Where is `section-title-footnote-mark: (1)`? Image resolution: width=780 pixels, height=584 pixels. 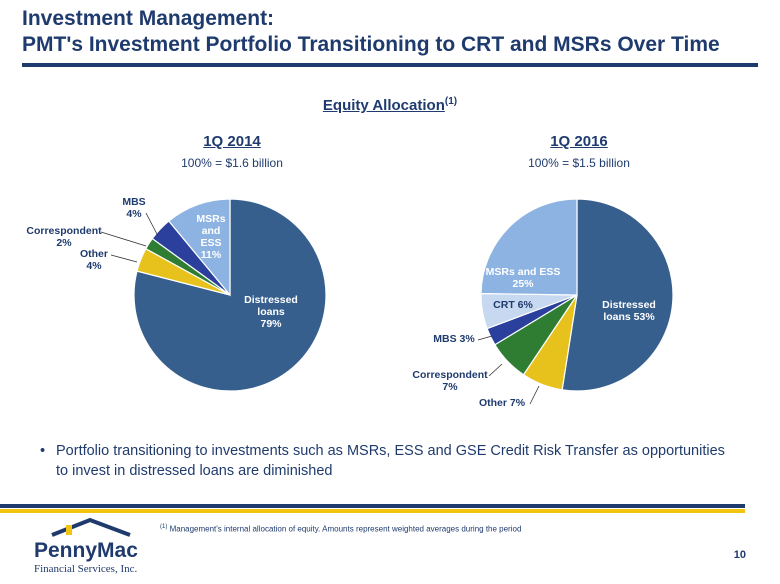
section-title-footnote-mark: (1) is located at coordinates (451, 101).